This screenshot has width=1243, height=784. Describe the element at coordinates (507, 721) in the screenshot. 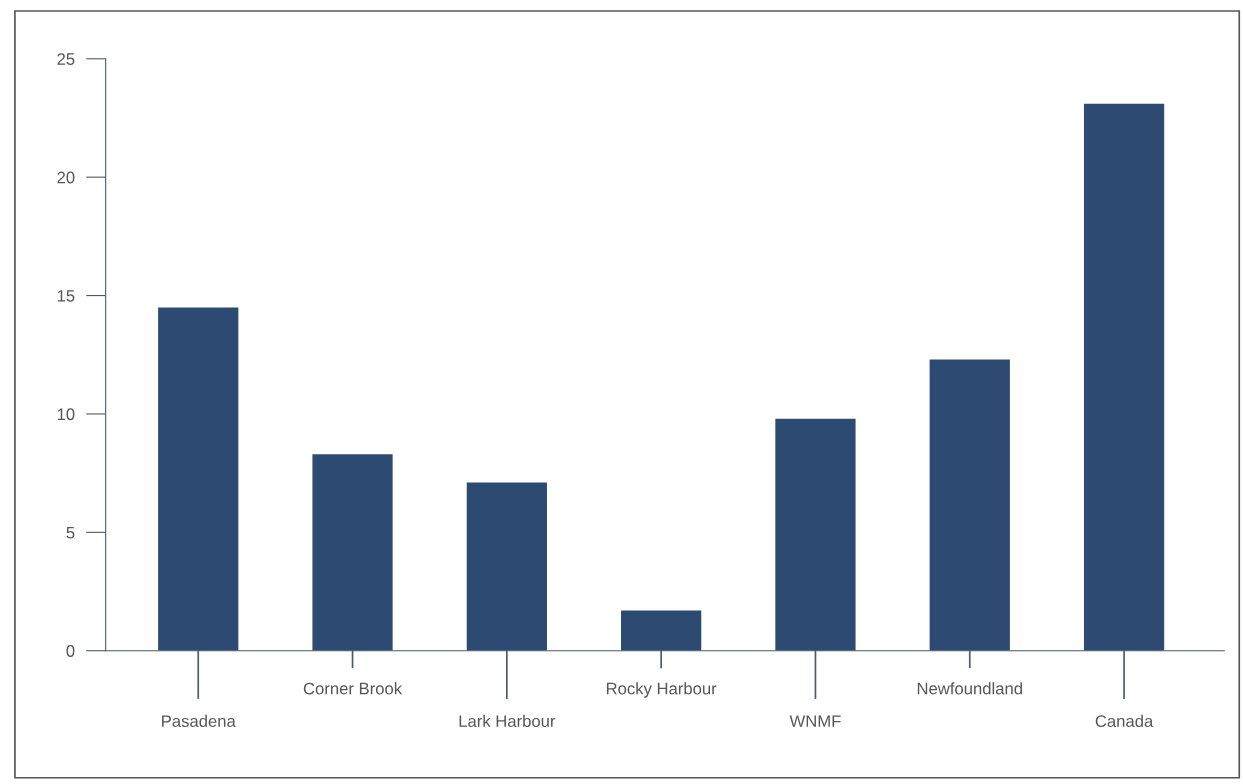

I see `x-tick-label: Lark Harbour` at that location.